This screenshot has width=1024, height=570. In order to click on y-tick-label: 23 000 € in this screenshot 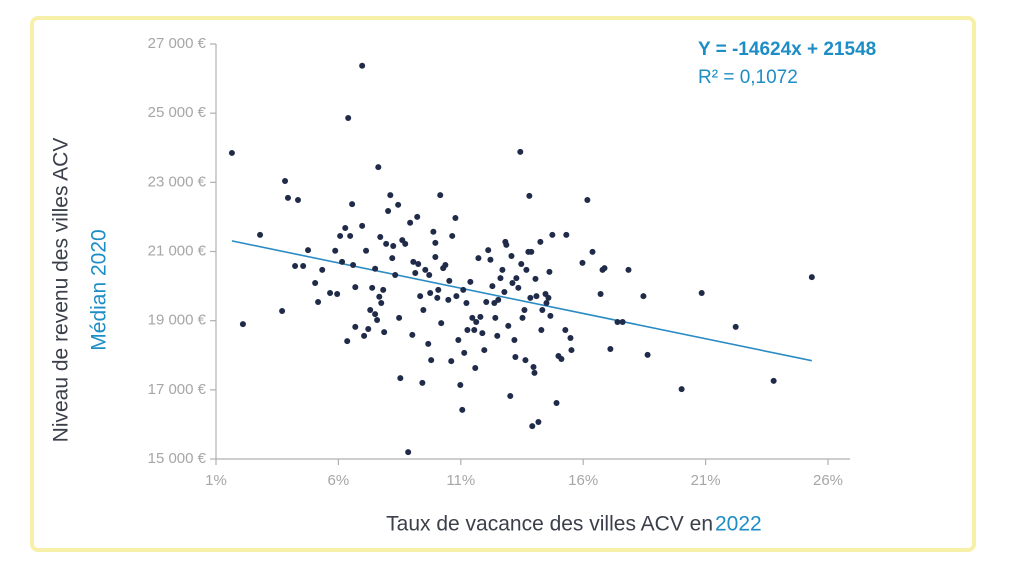, I will do `click(177, 181)`.